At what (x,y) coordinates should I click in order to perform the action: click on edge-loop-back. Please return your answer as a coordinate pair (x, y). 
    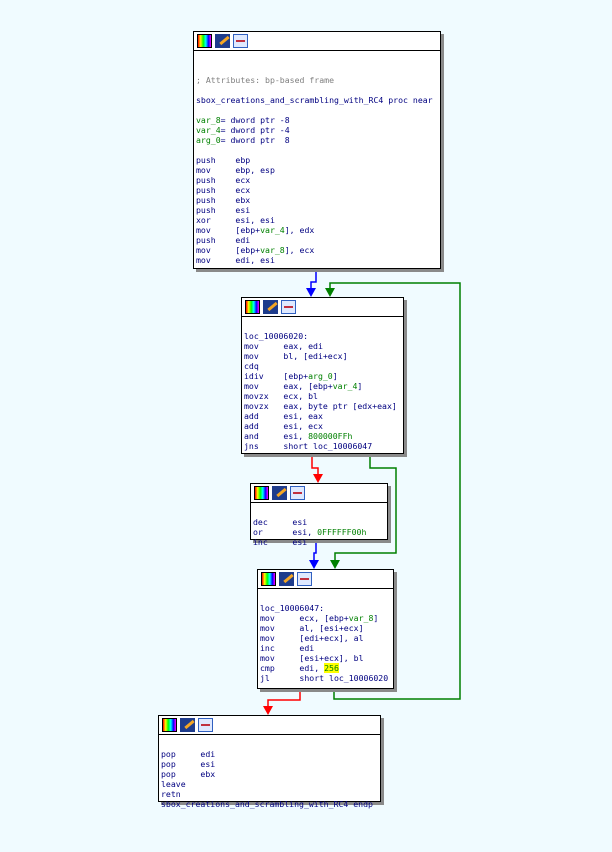
    Looking at the image, I should click on (395, 491).